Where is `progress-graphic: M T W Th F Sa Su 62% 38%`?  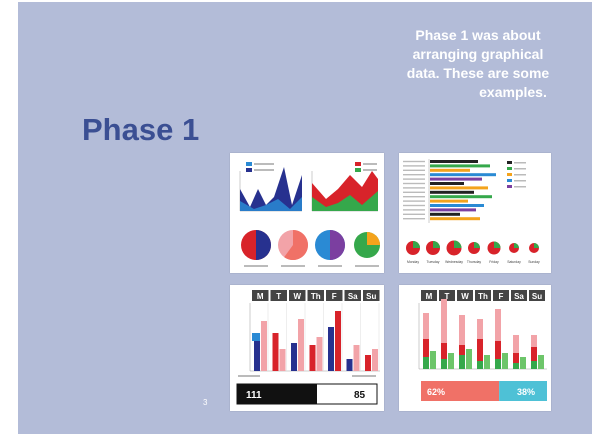
progress-graphic: M T W Th F Sa Su 62% 38% is located at coordinates (482, 345).